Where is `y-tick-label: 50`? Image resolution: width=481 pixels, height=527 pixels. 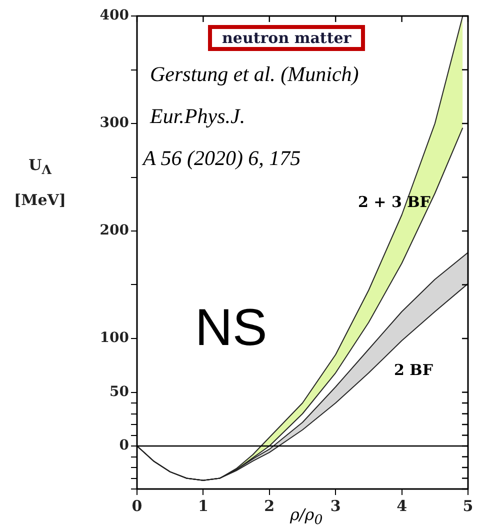
y-tick-label: 50 is located at coordinates (120, 392).